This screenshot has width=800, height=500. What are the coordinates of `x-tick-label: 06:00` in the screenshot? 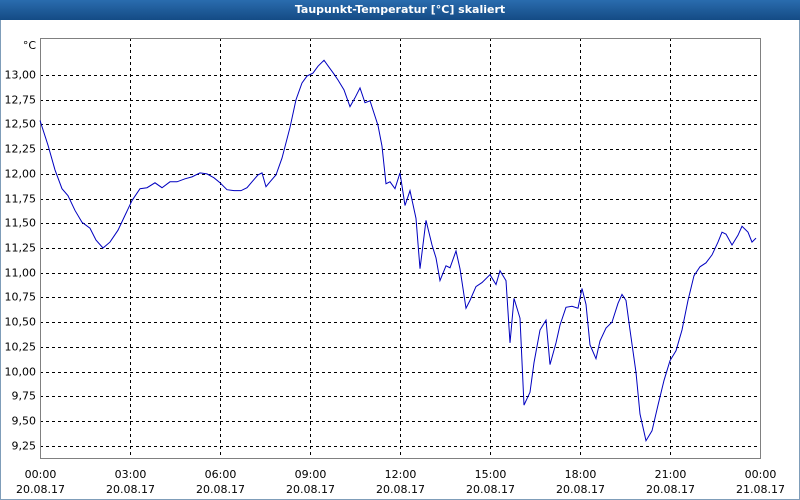 It's located at (221, 474).